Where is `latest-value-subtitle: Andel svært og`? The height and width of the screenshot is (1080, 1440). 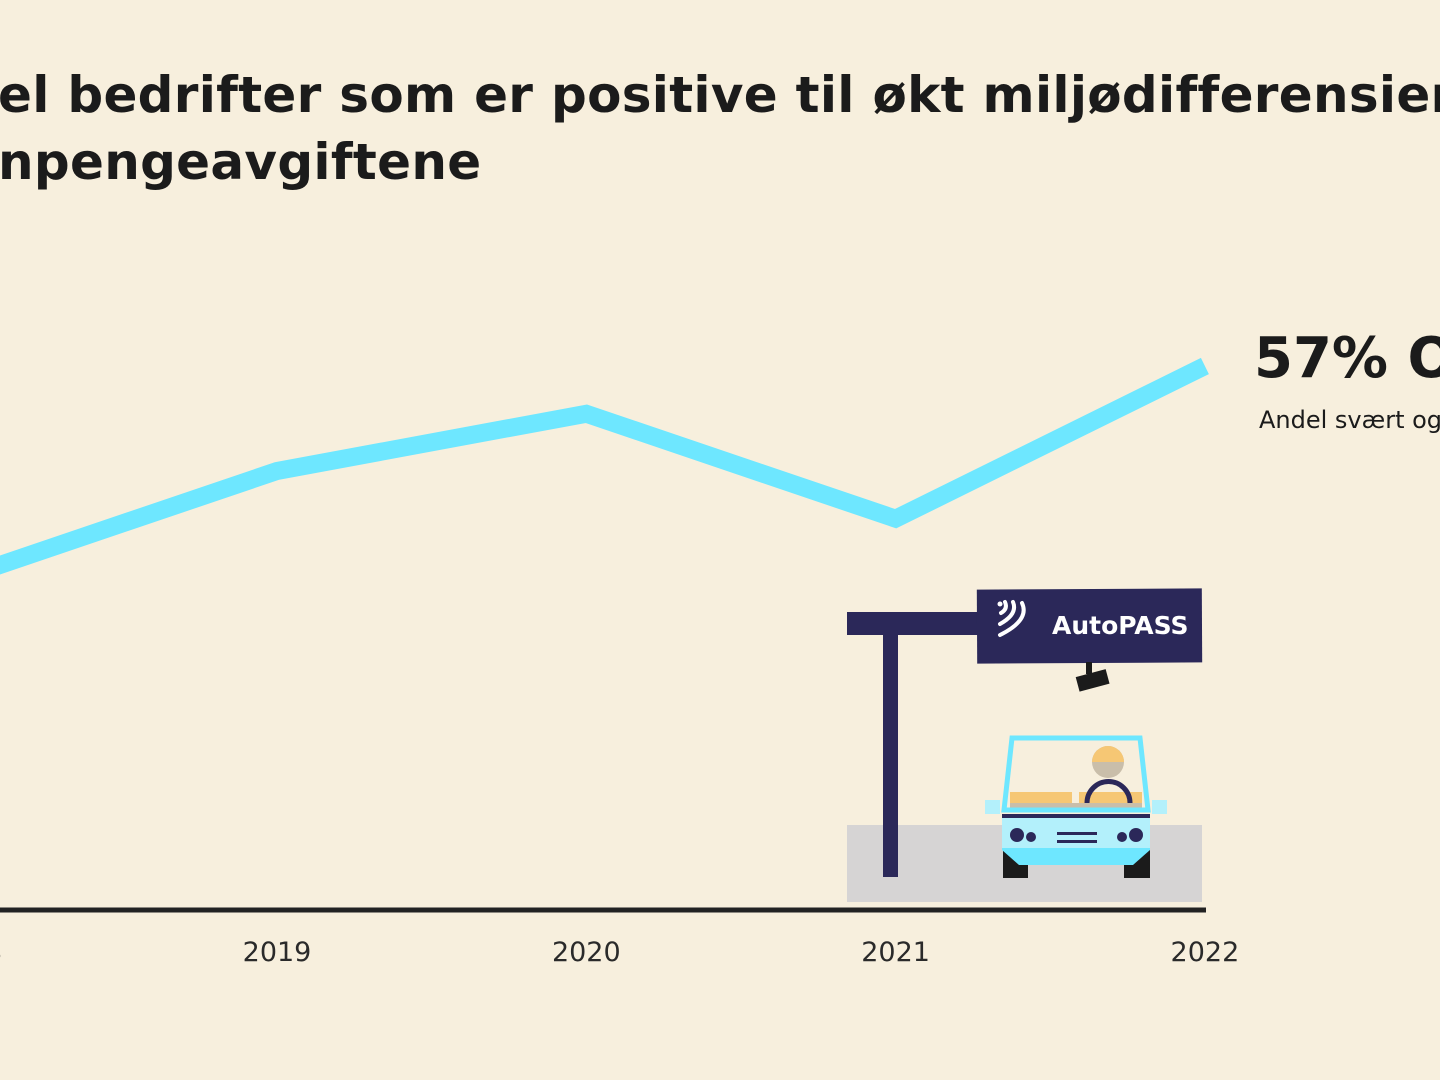
latest-value-subtitle: Andel svært og is located at coordinates (1349, 420).